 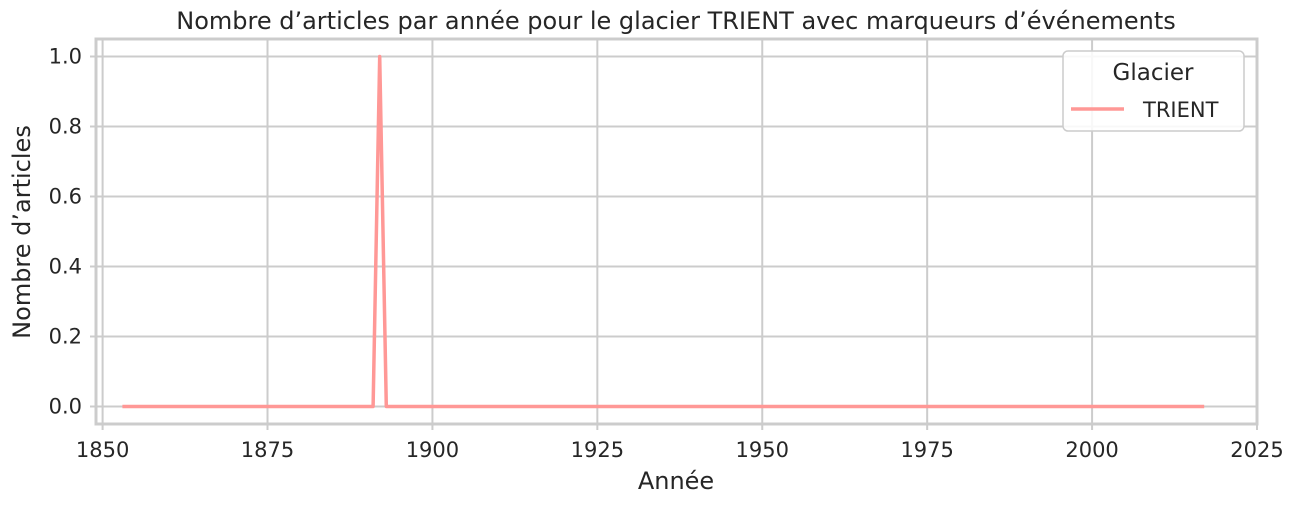 I want to click on x-tick-label: 1925, so click(x=597, y=450).